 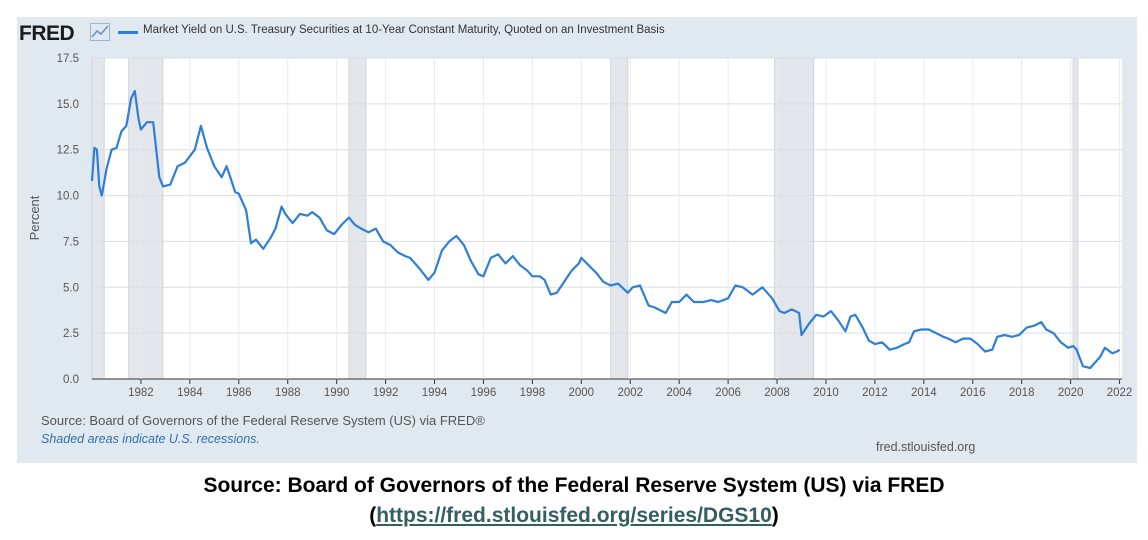 I want to click on x-tick-label: 1996, so click(x=484, y=393).